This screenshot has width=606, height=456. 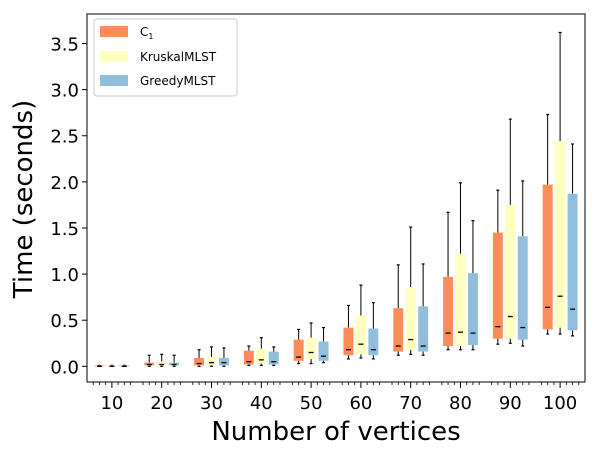 I want to click on box-greedymlst-50-body, so click(x=323, y=351).